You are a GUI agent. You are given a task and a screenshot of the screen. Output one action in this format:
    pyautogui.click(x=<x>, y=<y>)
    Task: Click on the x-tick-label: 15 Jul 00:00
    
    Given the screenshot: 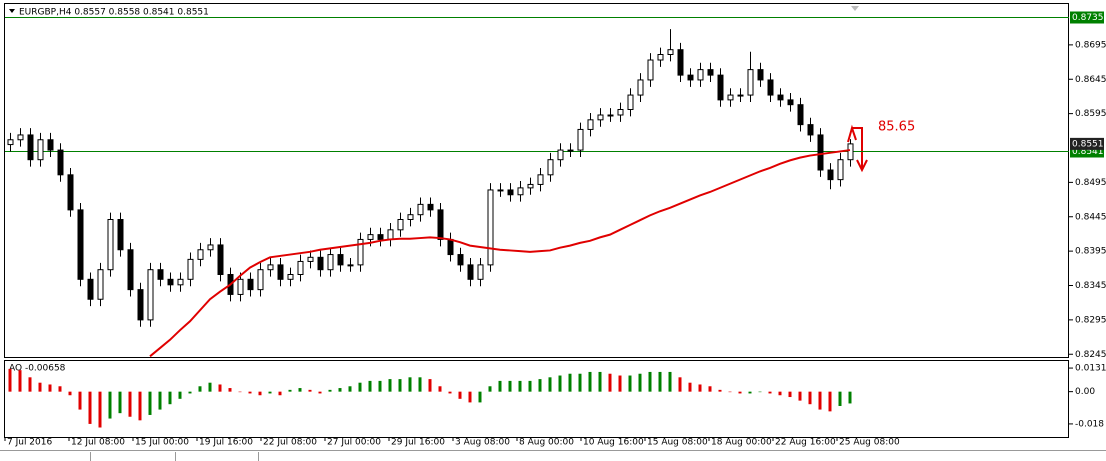 What is the action you would take?
    pyautogui.click(x=162, y=443)
    